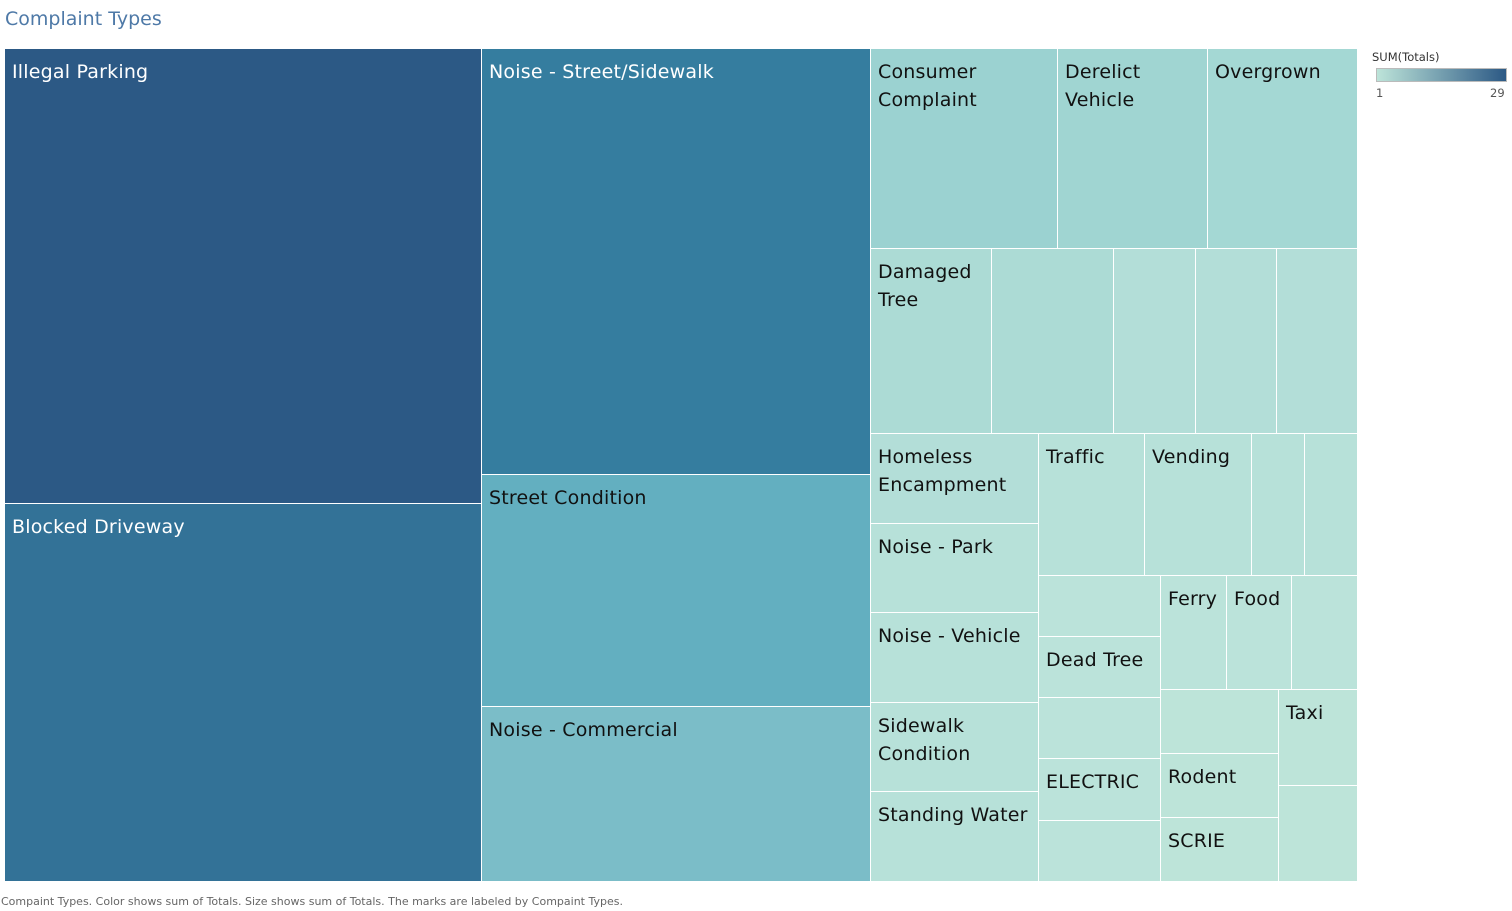 Image resolution: width=1512 pixels, height=911 pixels. I want to click on legend-title: SUM(Totals), so click(1406, 57).